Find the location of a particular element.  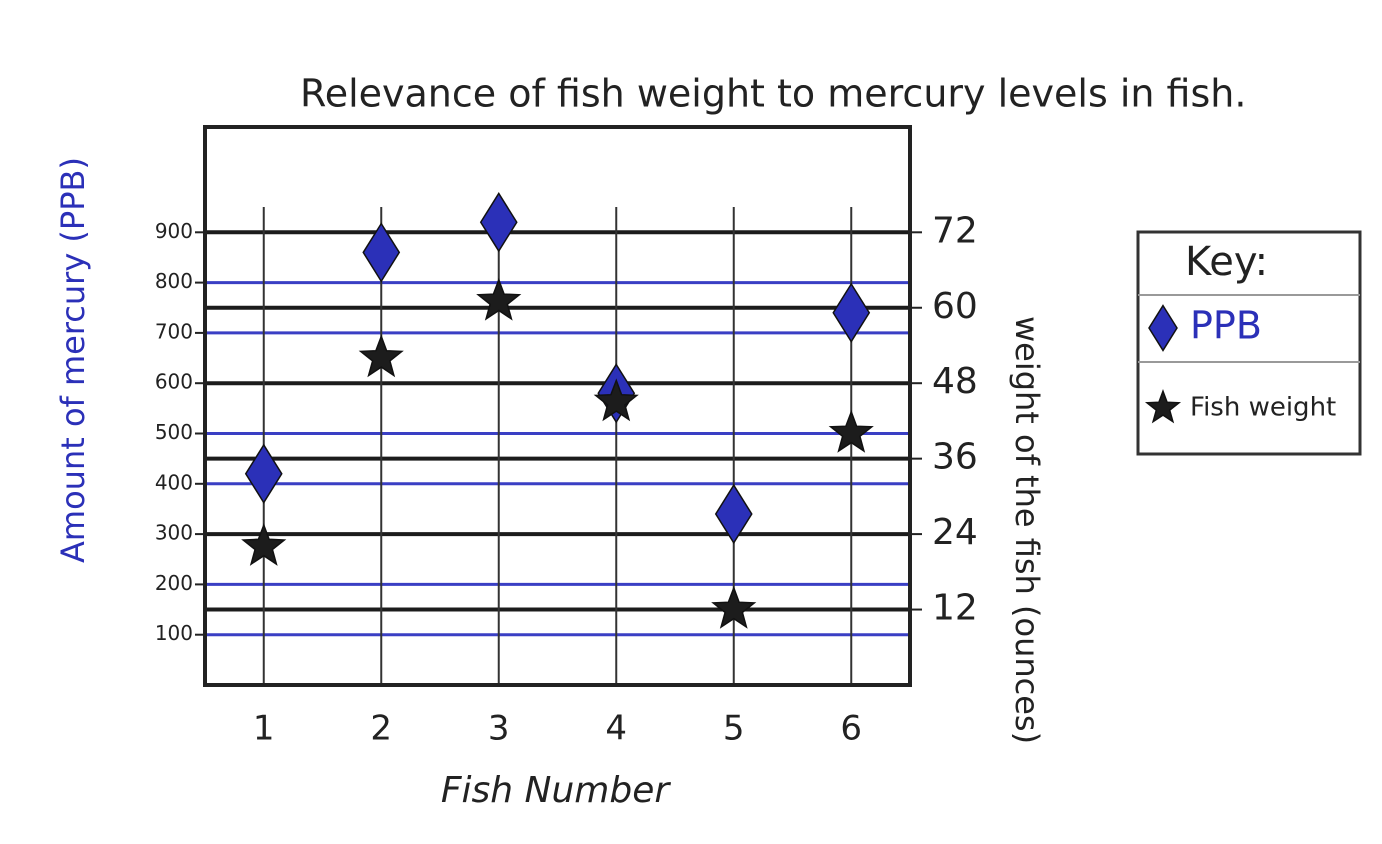

y2-tick-label: 48 is located at coordinates (955, 381).